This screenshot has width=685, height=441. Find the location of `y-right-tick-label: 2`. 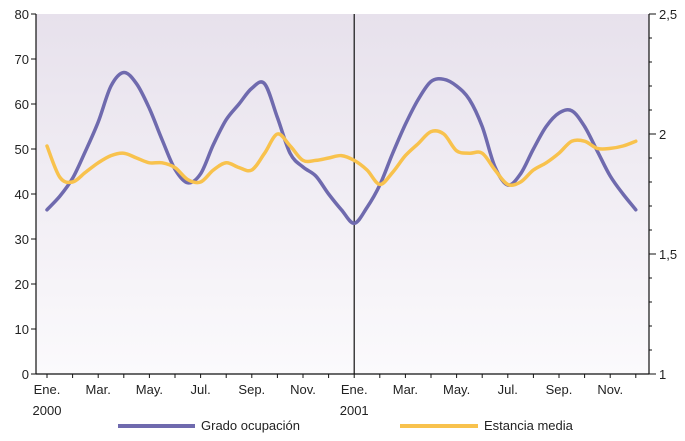

y-right-tick-label: 2 is located at coordinates (662, 134).